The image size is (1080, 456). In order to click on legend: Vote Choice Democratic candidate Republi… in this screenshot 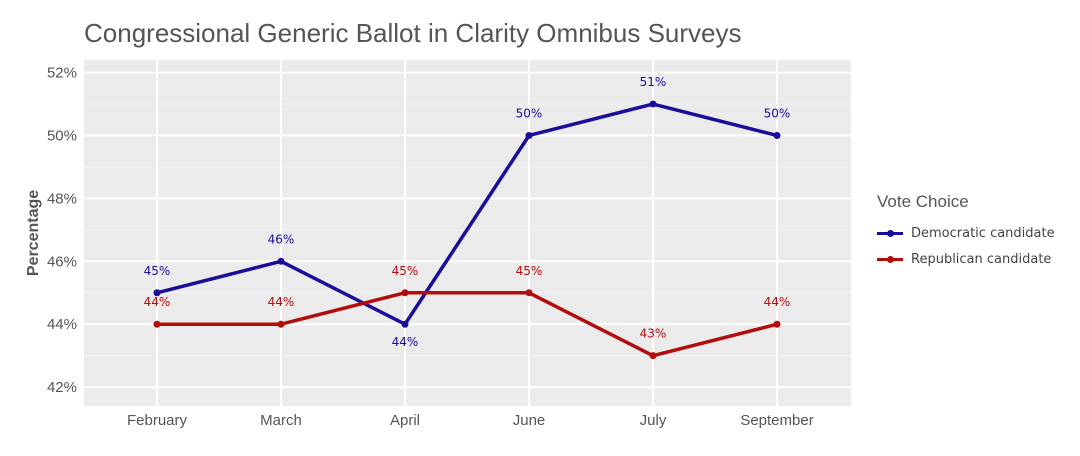, I will do `click(966, 232)`.